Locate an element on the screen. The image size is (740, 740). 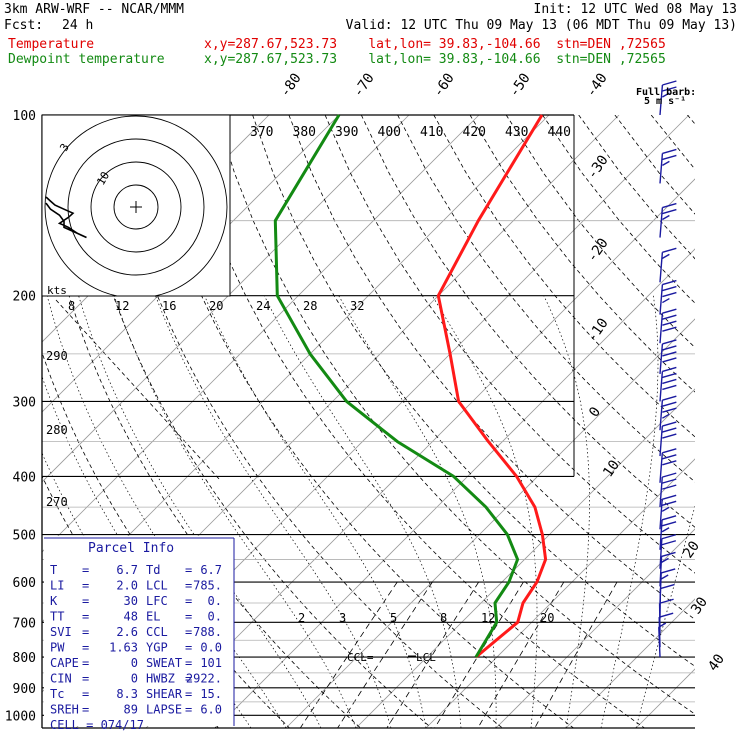
hodograph-guide-line is located at coordinates (138, 390).